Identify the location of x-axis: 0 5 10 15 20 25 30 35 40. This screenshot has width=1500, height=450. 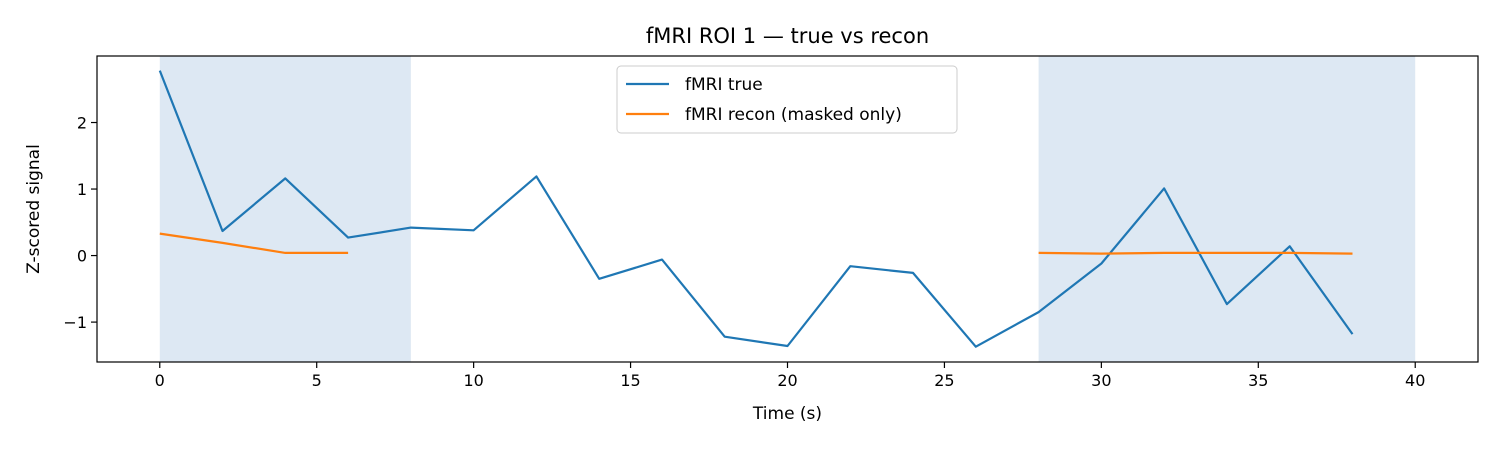
(790, 376).